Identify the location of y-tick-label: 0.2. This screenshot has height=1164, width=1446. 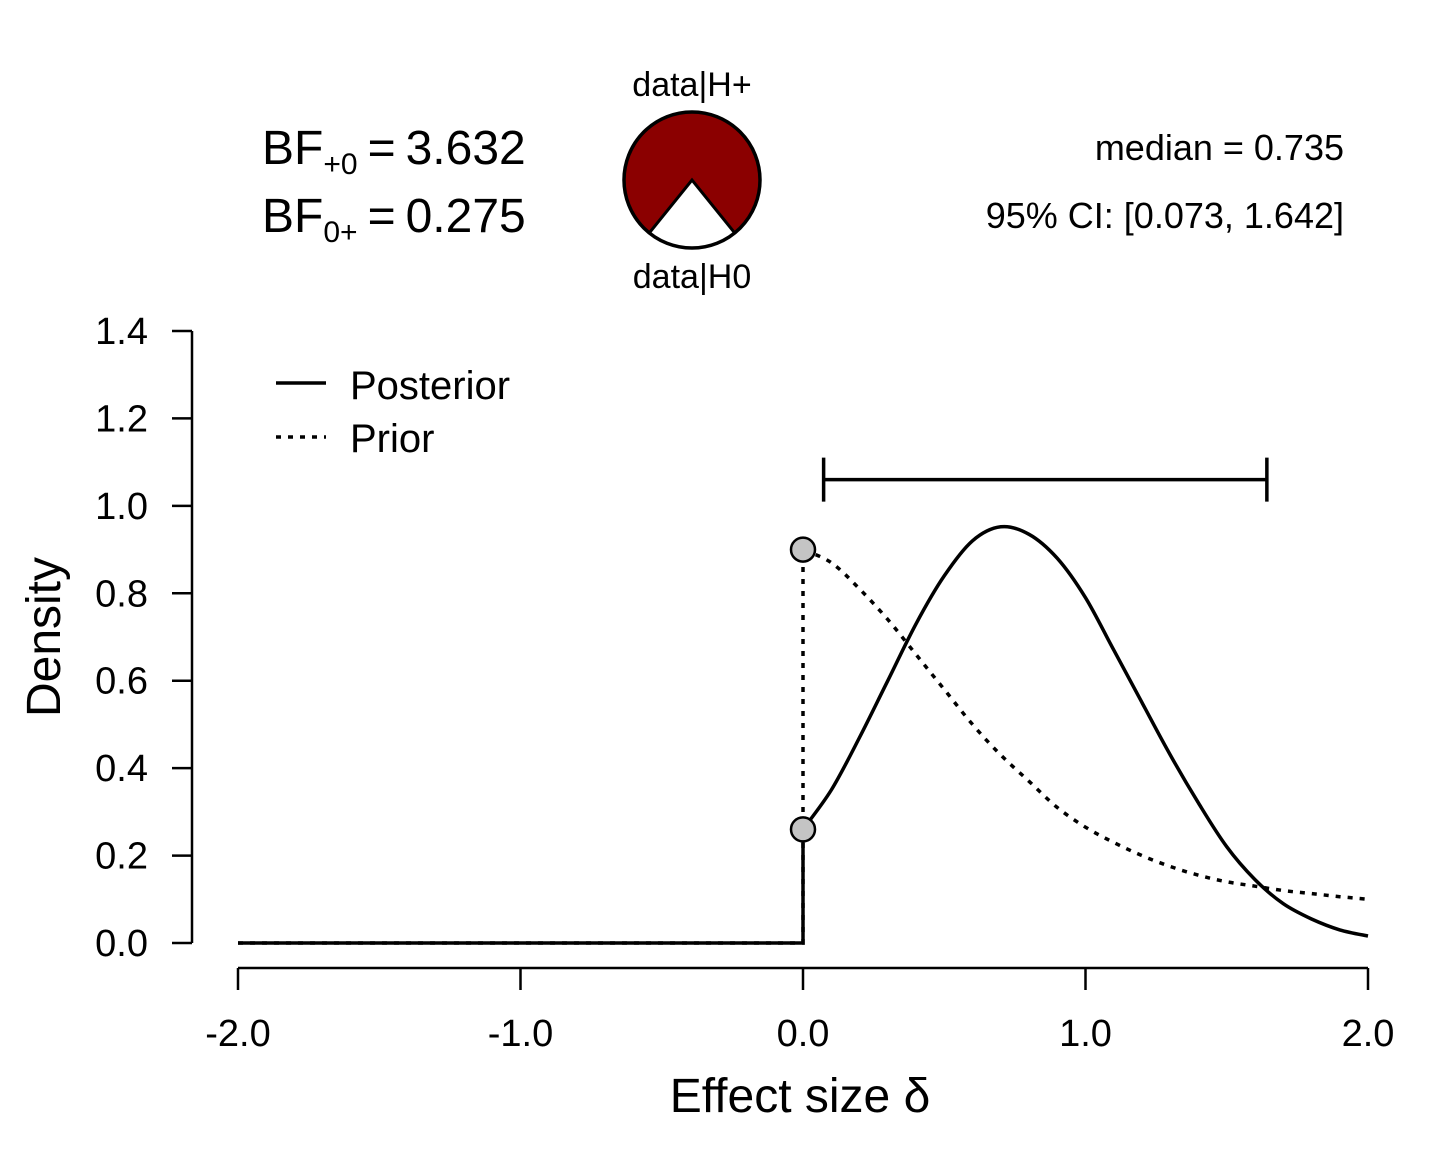
(121, 857).